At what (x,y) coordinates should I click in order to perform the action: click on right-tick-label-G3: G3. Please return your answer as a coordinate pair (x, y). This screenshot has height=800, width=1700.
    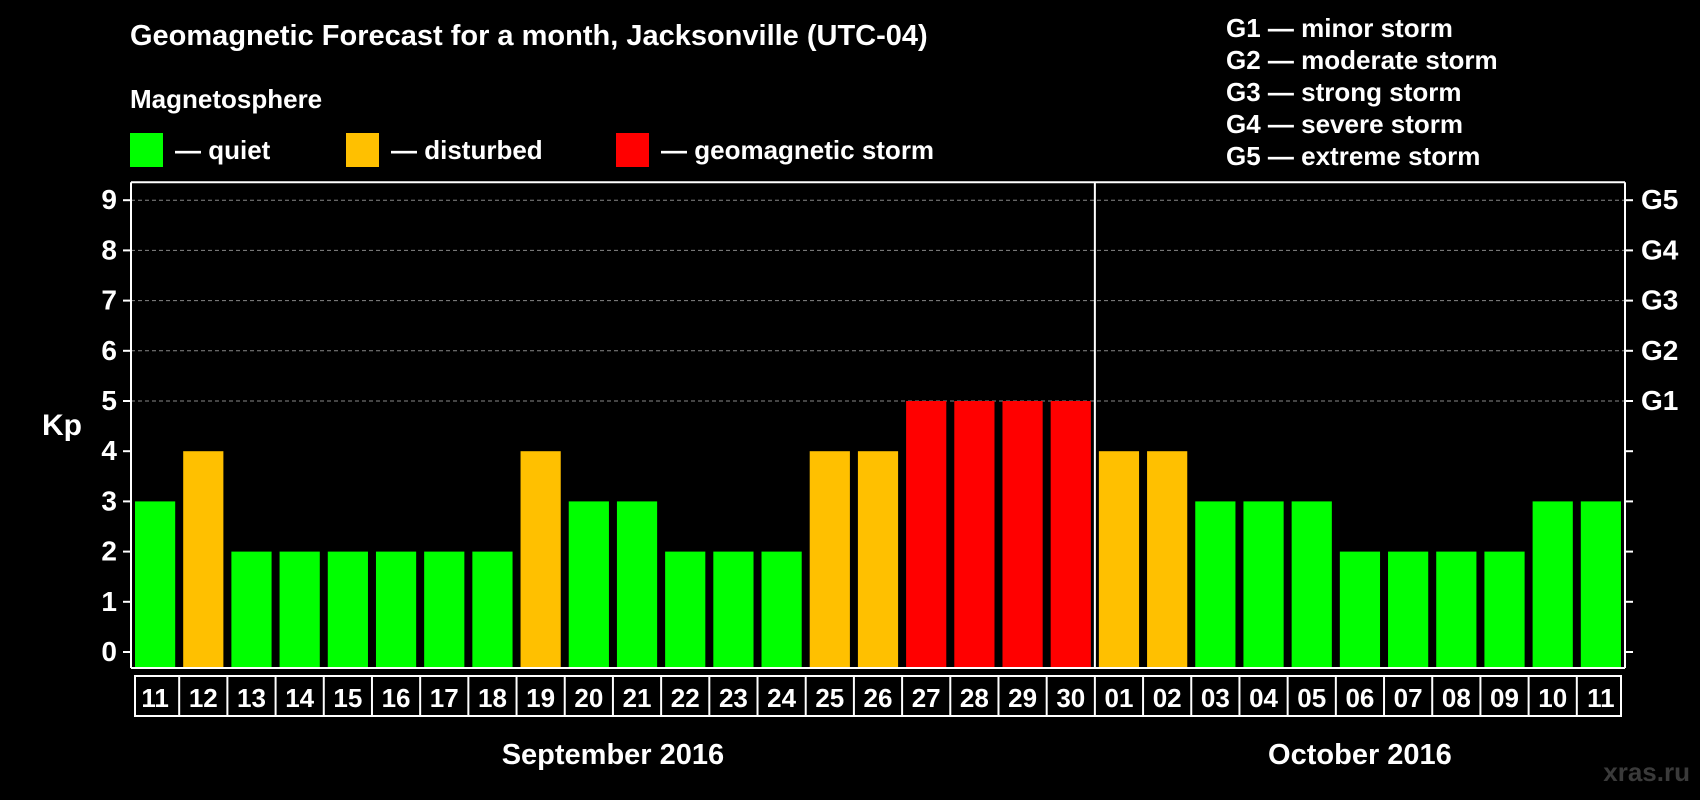
    Looking at the image, I should click on (1659, 300).